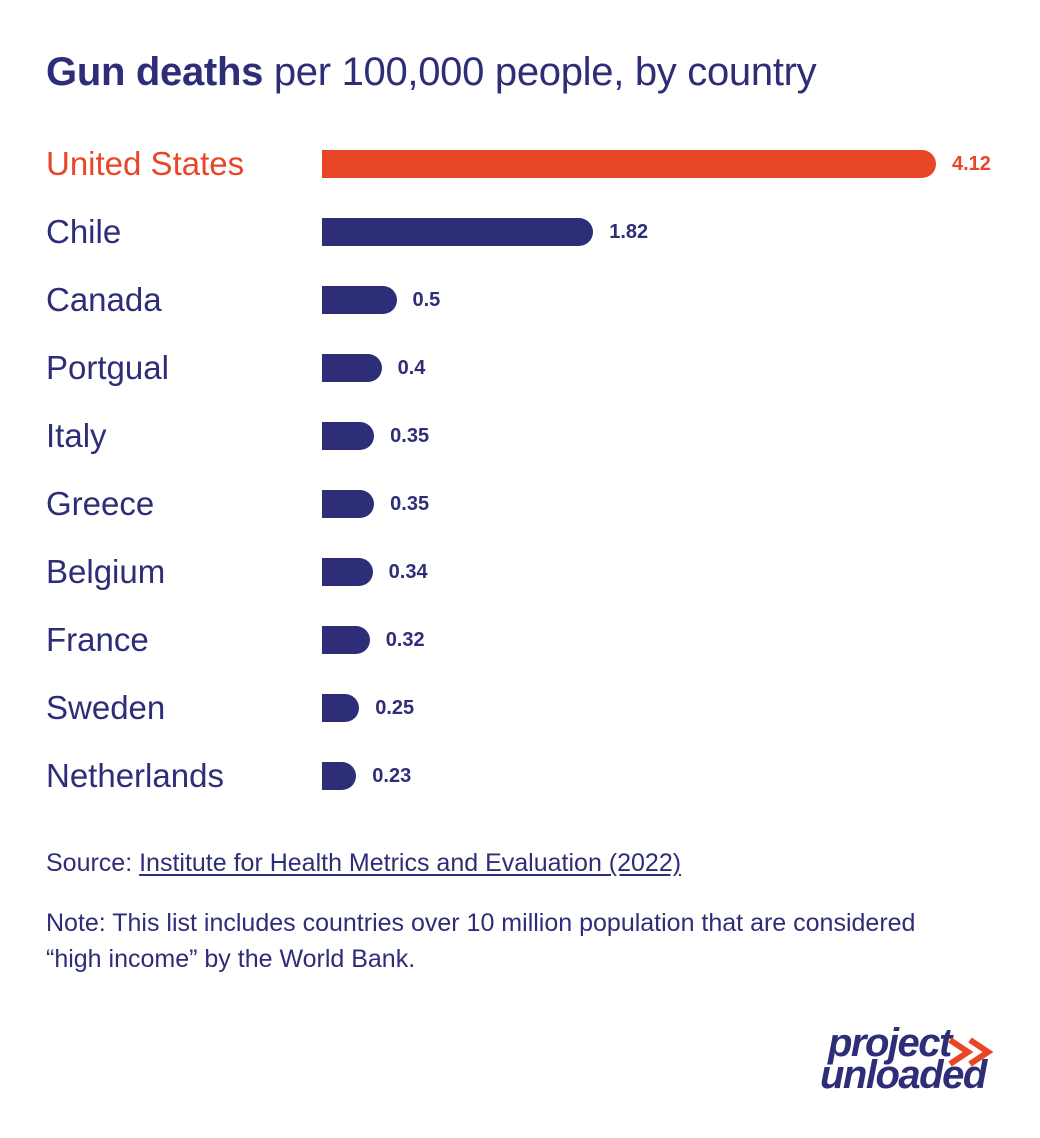 The height and width of the screenshot is (1138, 1040). What do you see at coordinates (76, 435) in the screenshot?
I see `category-label: Italy` at bounding box center [76, 435].